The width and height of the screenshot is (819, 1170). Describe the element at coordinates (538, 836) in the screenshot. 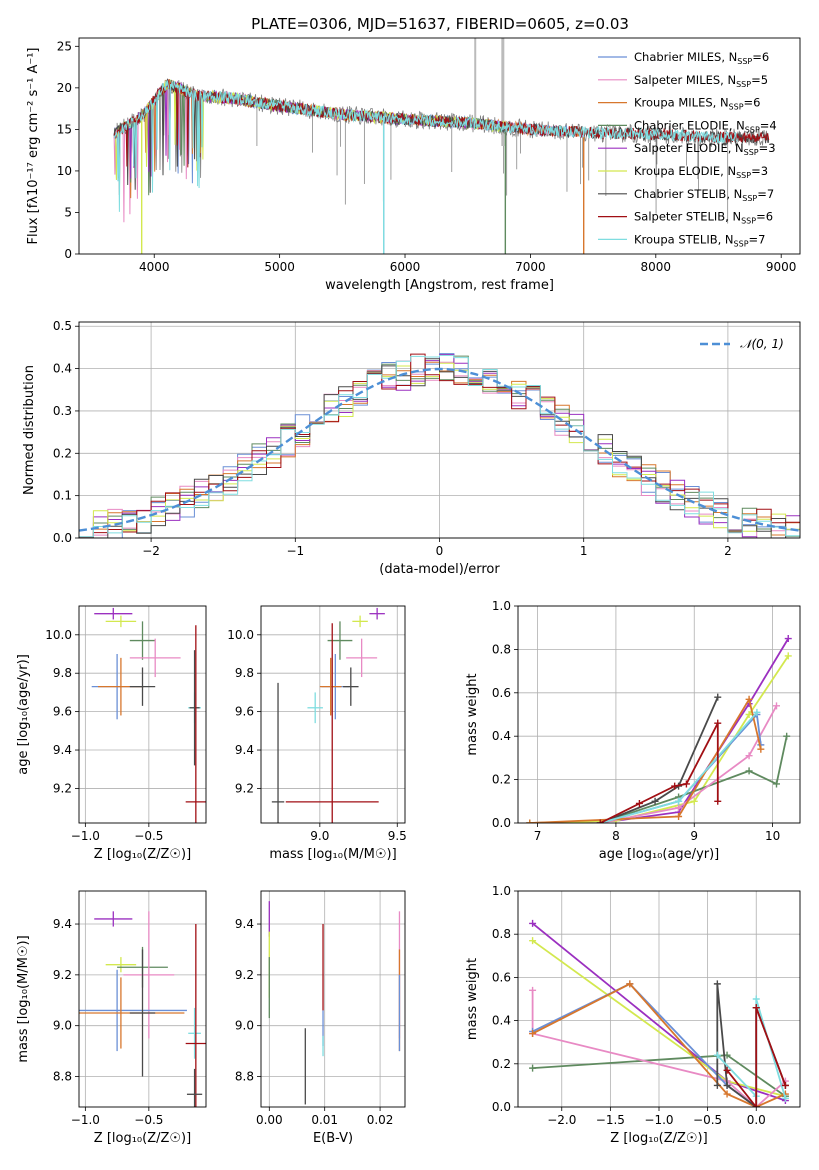

I see `x-tick-label: 7` at that location.